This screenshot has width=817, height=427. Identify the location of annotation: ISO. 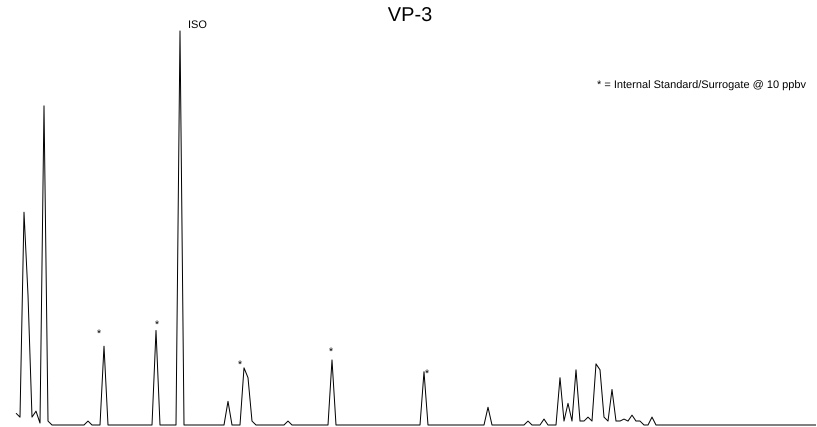
(198, 25).